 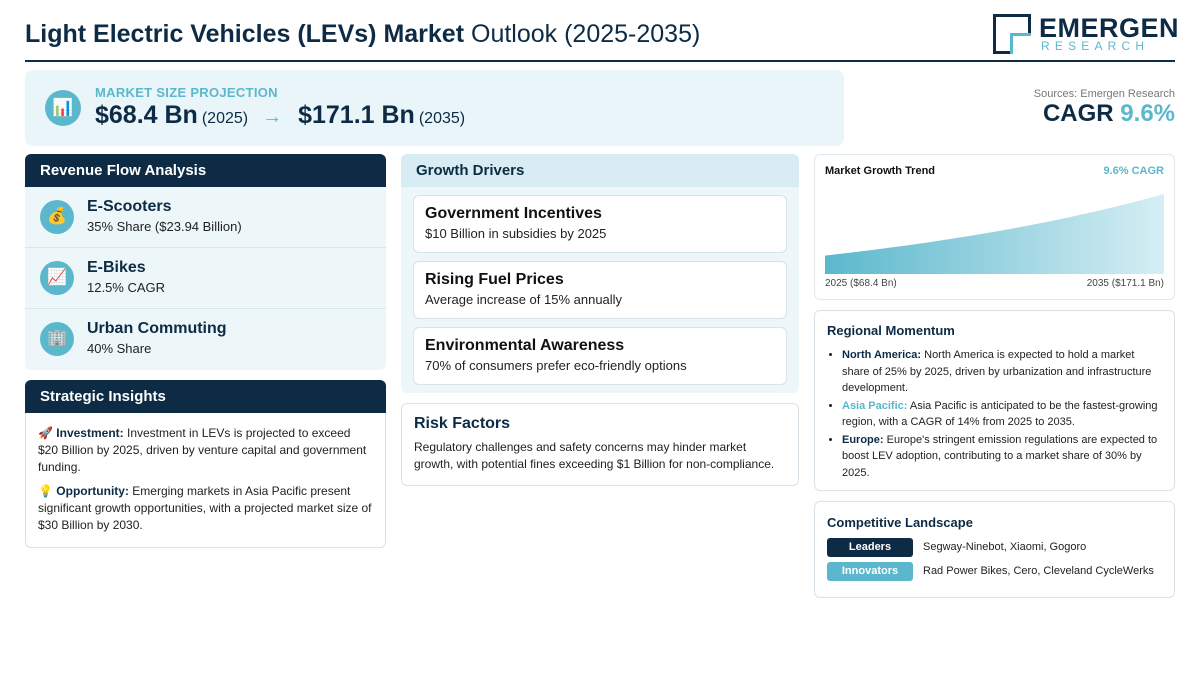 I want to click on lightbulb-icon: 💡, so click(x=45, y=491).